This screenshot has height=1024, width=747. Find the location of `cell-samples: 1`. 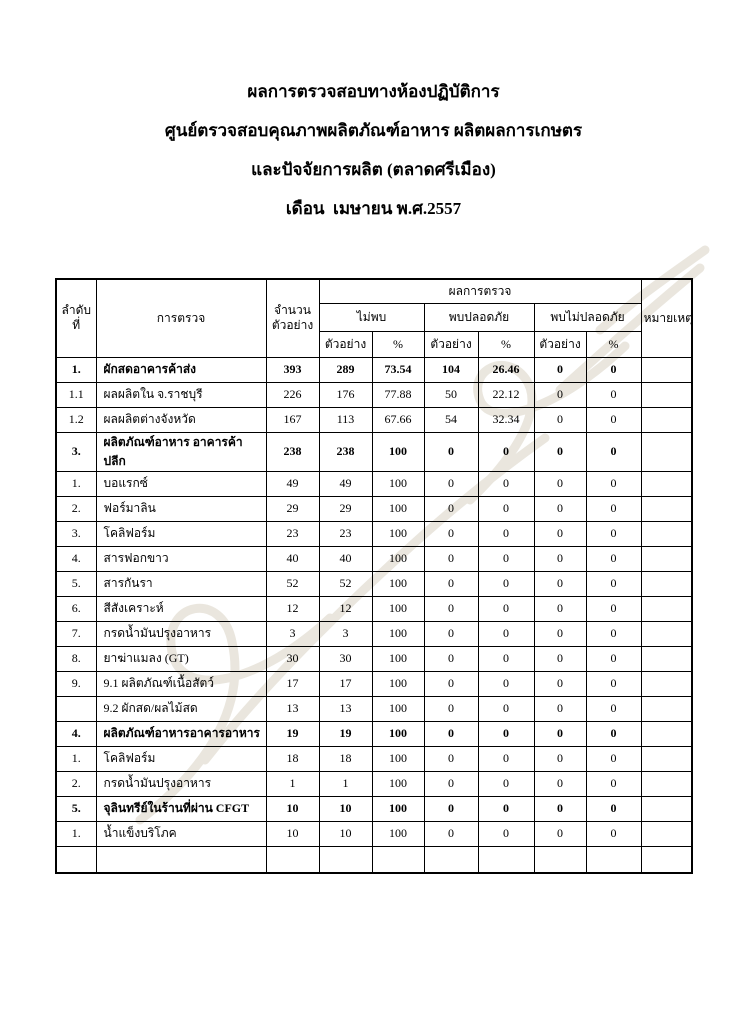

cell-samples: 1 is located at coordinates (292, 783).